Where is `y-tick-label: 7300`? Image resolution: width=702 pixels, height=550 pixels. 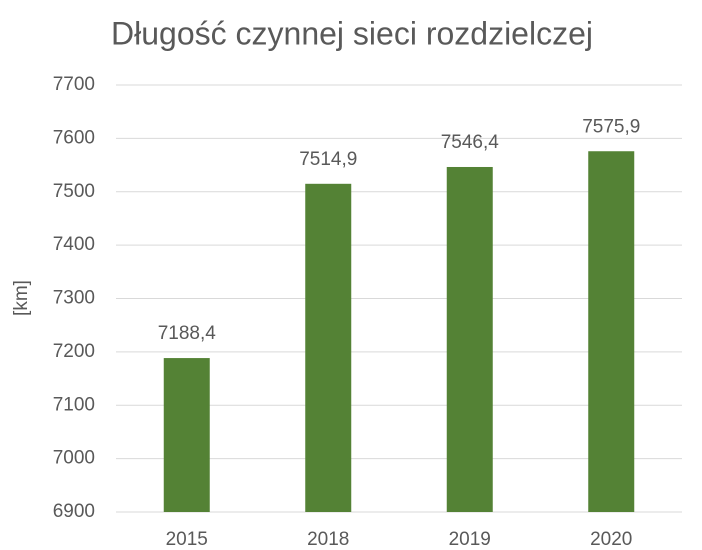 y-tick-label: 7300 is located at coordinates (74, 298).